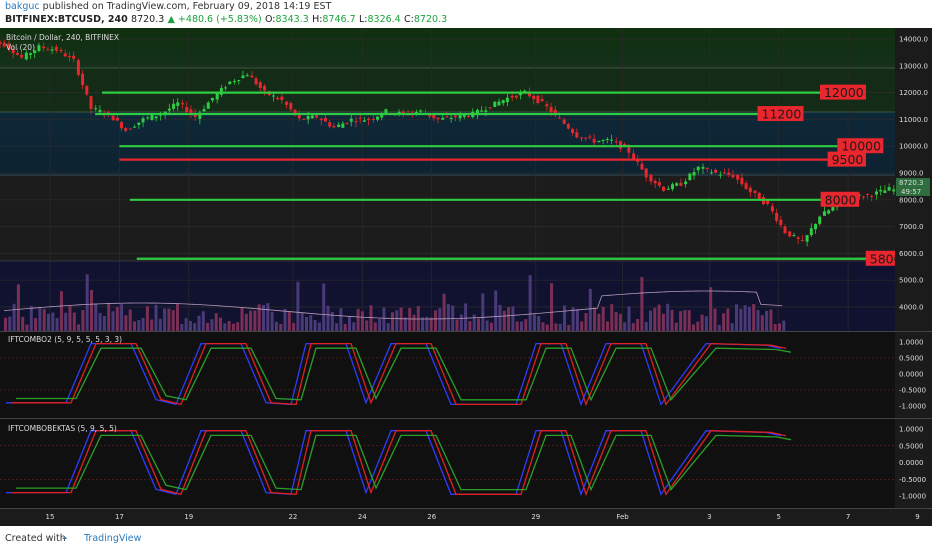  What do you see at coordinates (113, 538) in the screenshot?
I see `tradingview-brand: TradingView` at bounding box center [113, 538].